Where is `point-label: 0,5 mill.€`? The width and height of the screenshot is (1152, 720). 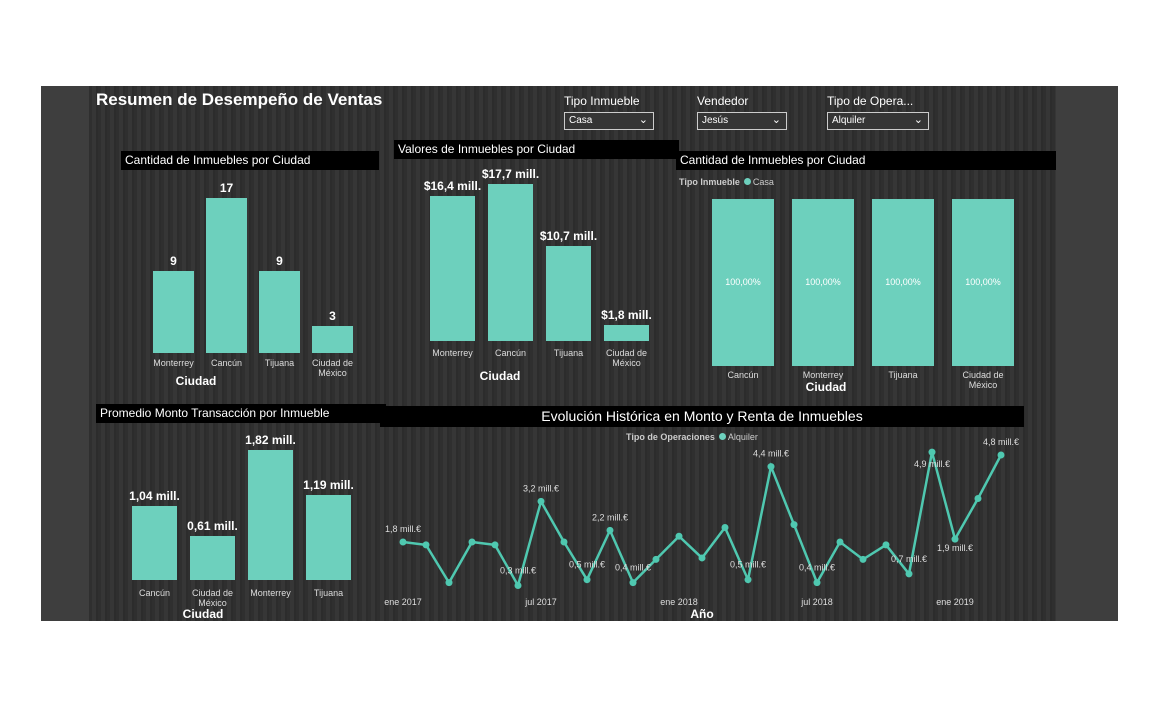 point-label: 0,5 mill.€ is located at coordinates (748, 565).